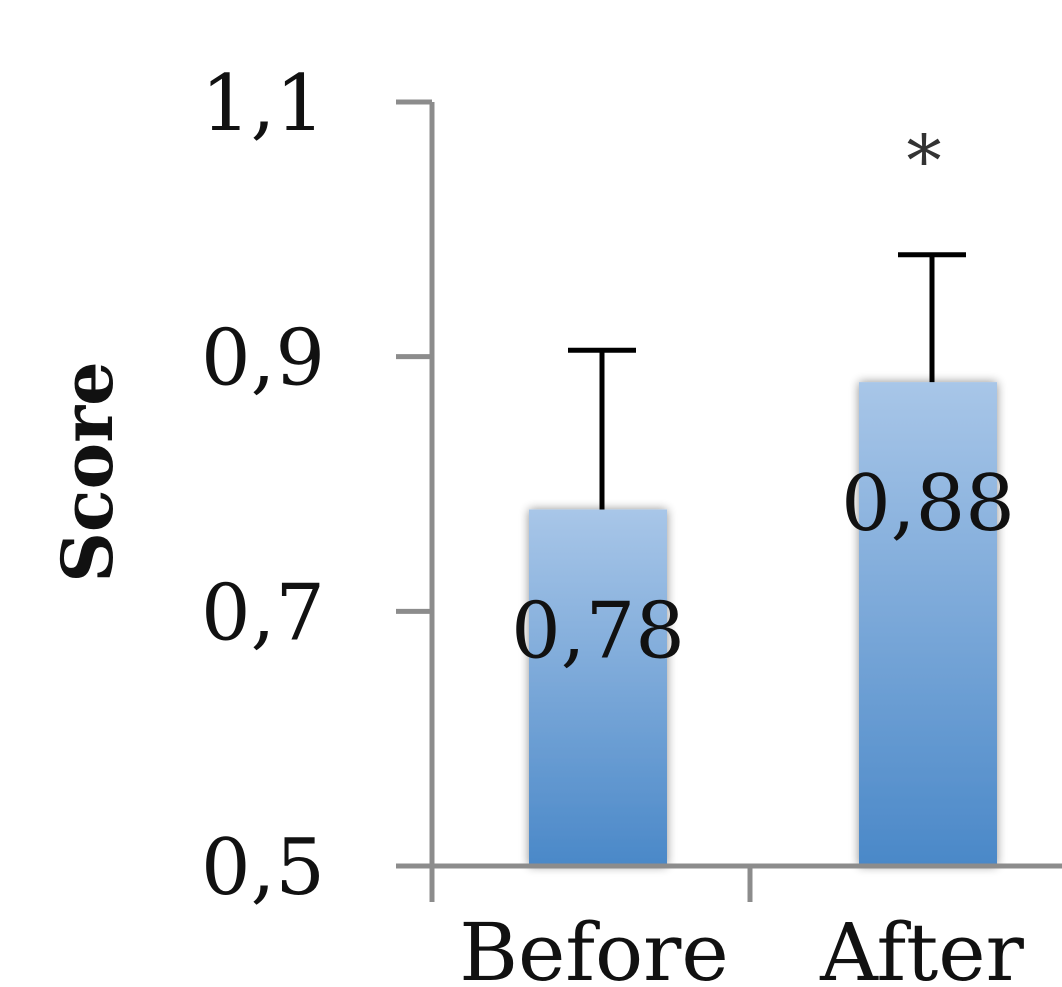 This screenshot has height=987, width=1062. I want to click on x-tick-label-after: After, so click(921, 944).